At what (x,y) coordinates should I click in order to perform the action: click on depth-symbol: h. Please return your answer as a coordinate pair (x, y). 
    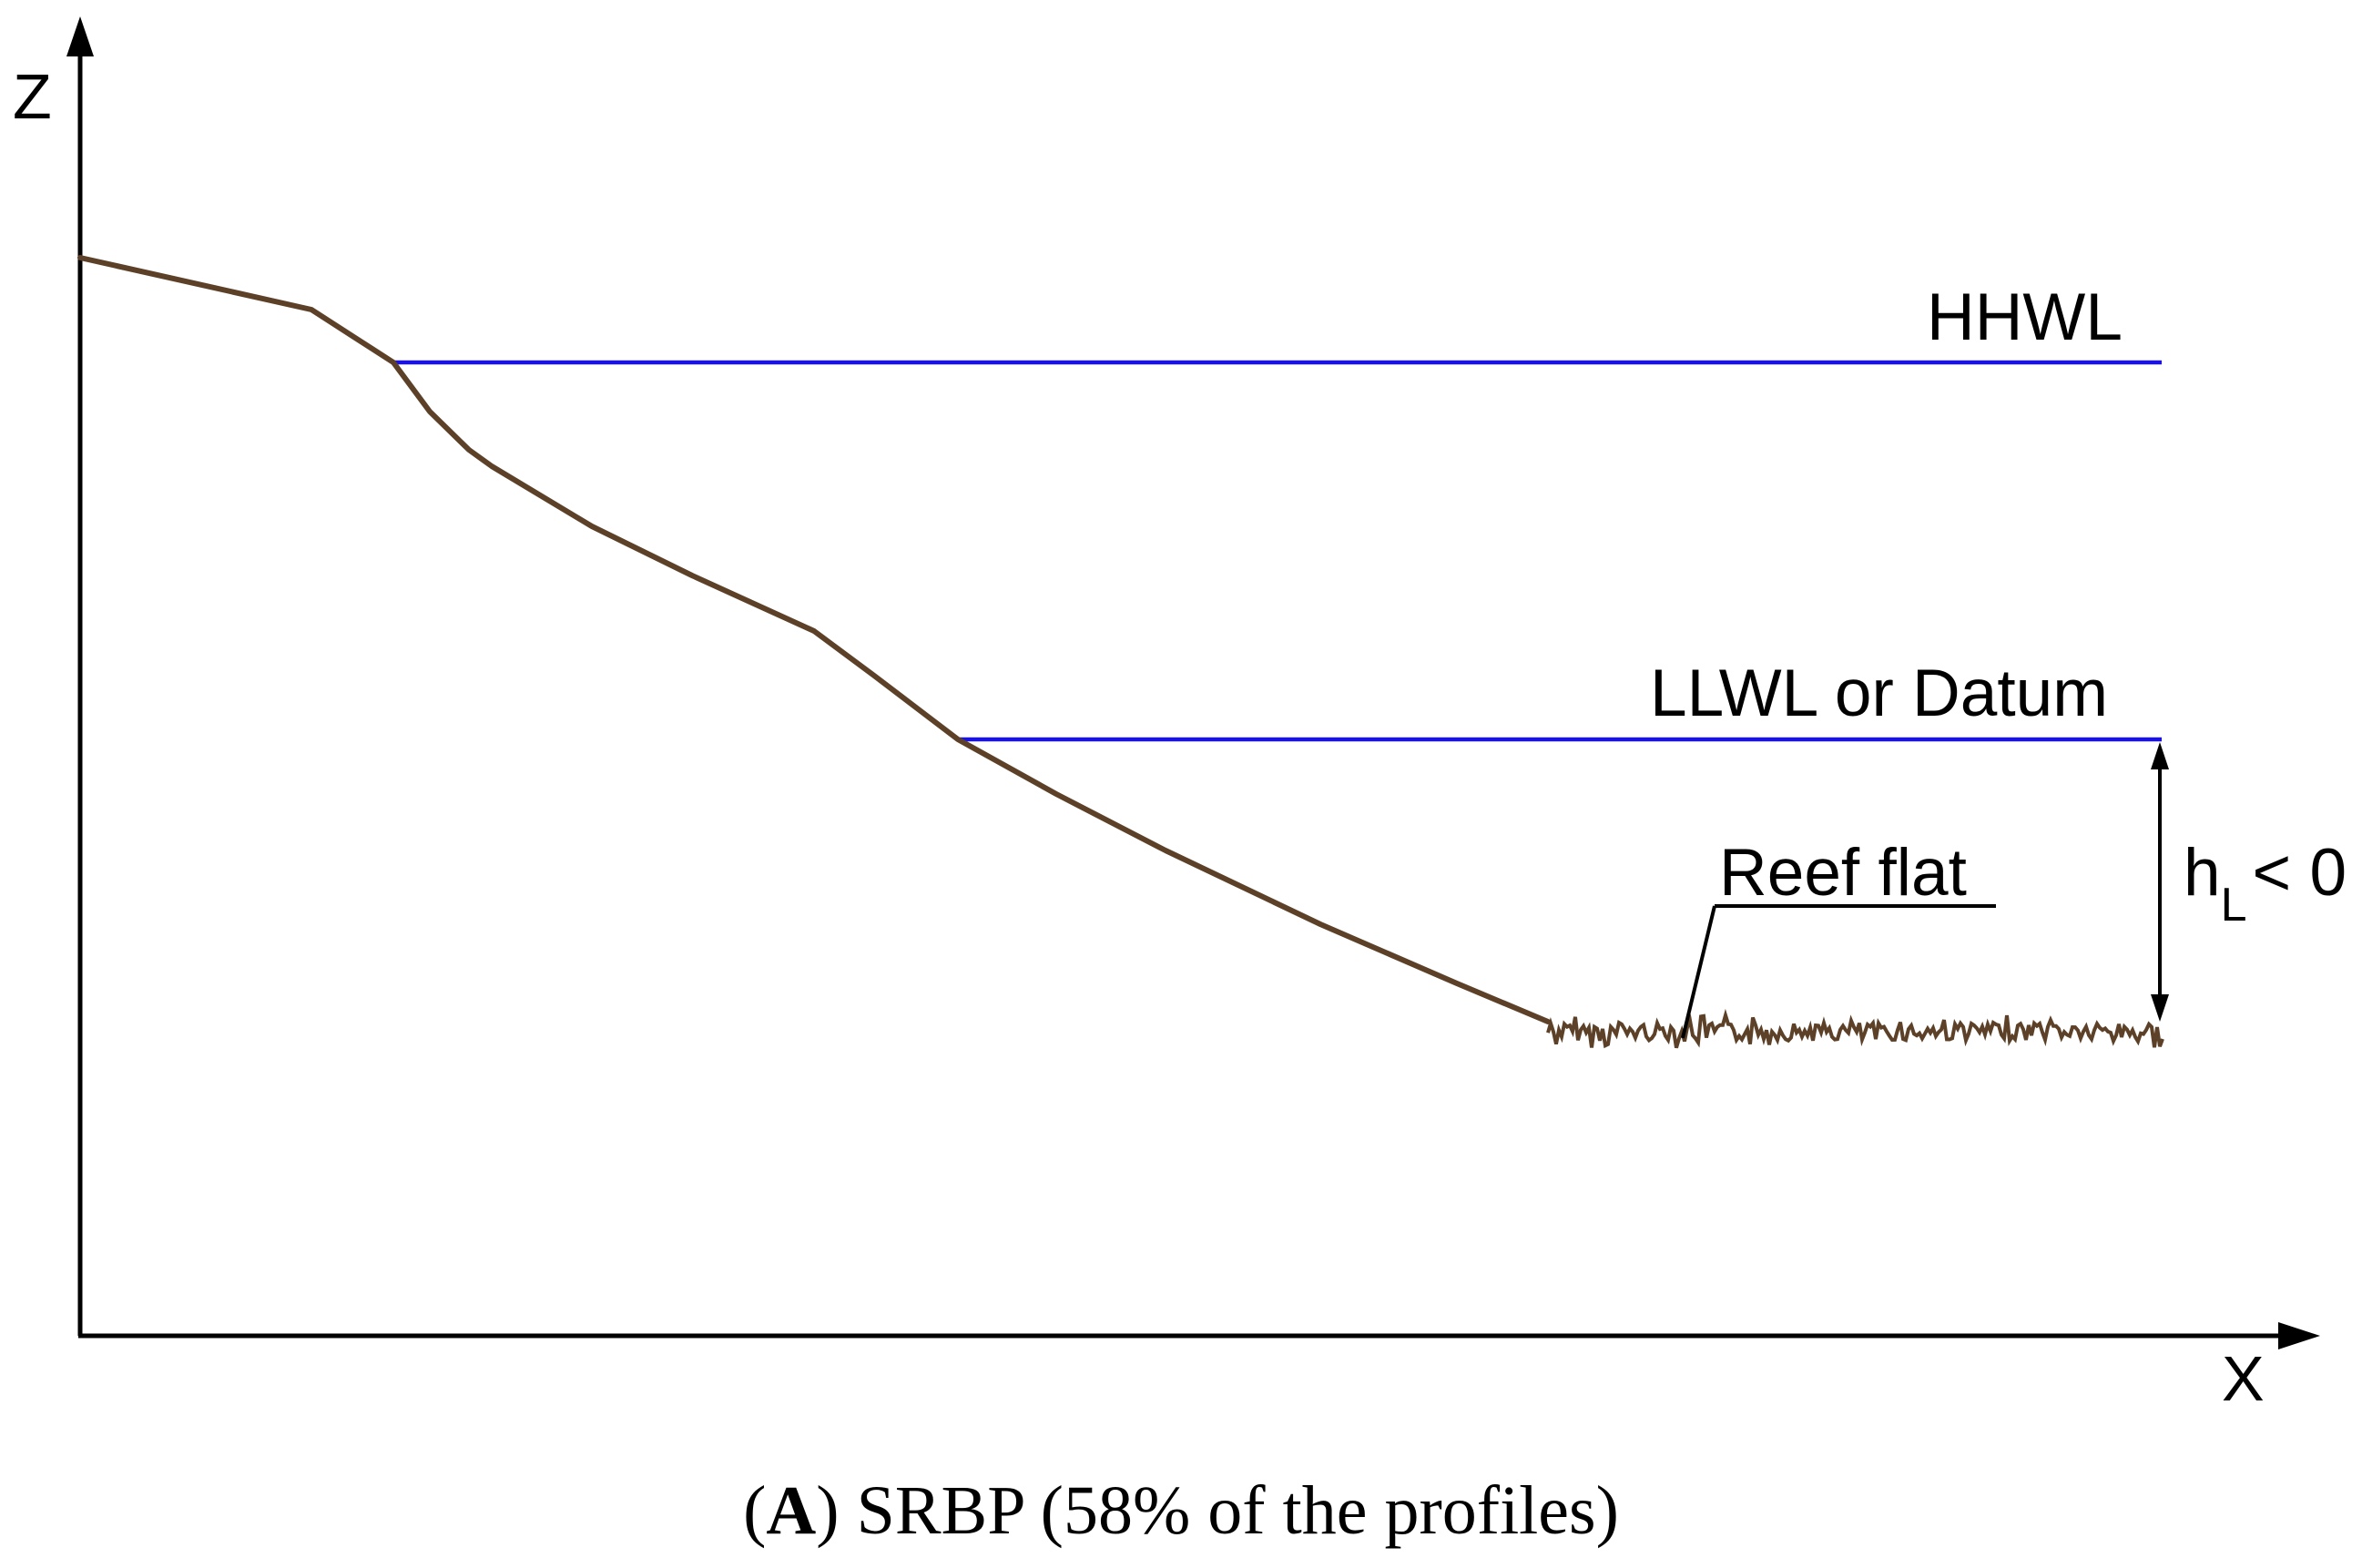
    Looking at the image, I should click on (2202, 873).